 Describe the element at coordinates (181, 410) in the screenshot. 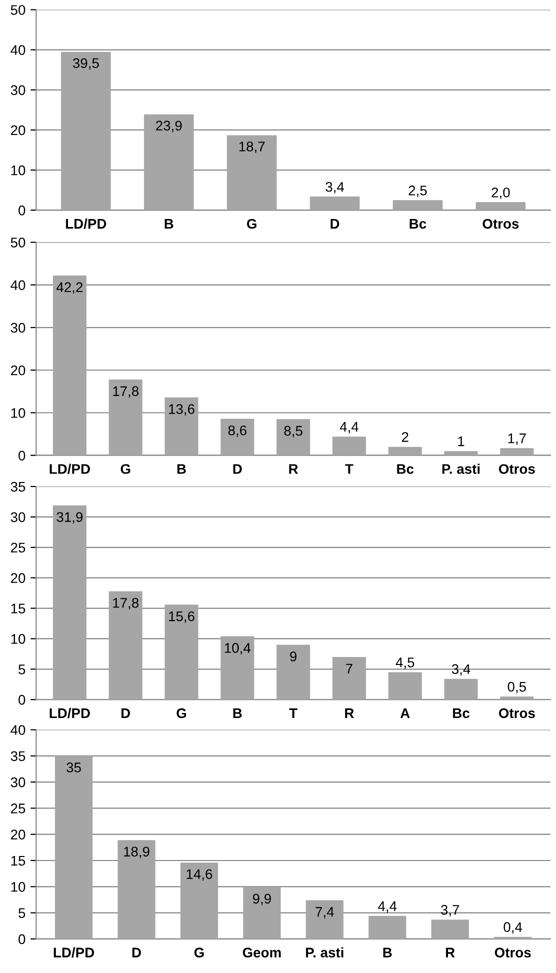

I see `data-label: 13,6` at that location.